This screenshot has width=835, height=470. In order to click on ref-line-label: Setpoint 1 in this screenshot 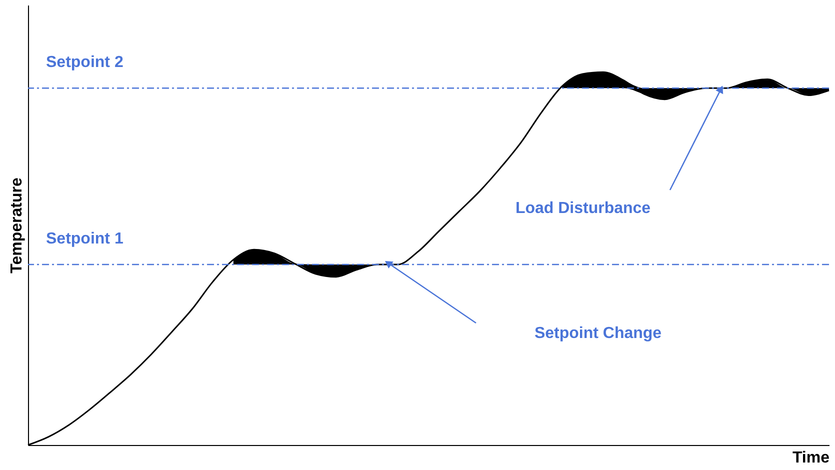, I will do `click(85, 239)`.